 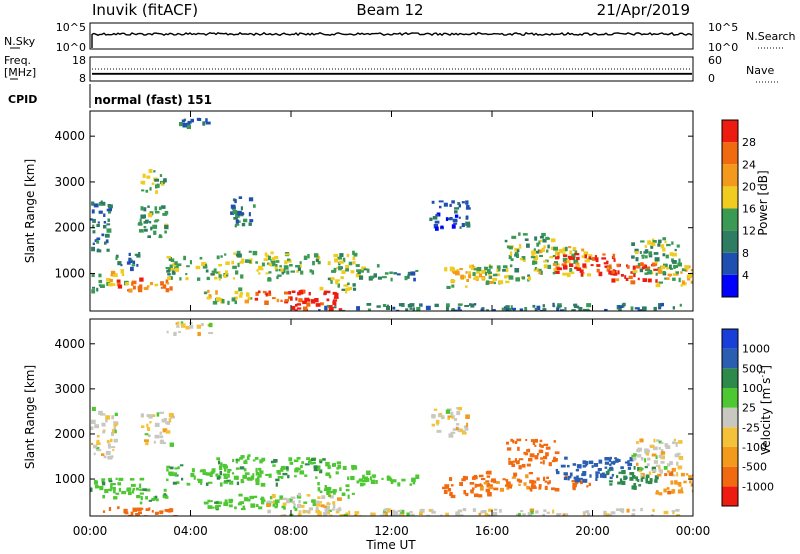 What do you see at coordinates (675, 266) in the screenshot?
I see `power-blob-27-cell` at bounding box center [675, 266].